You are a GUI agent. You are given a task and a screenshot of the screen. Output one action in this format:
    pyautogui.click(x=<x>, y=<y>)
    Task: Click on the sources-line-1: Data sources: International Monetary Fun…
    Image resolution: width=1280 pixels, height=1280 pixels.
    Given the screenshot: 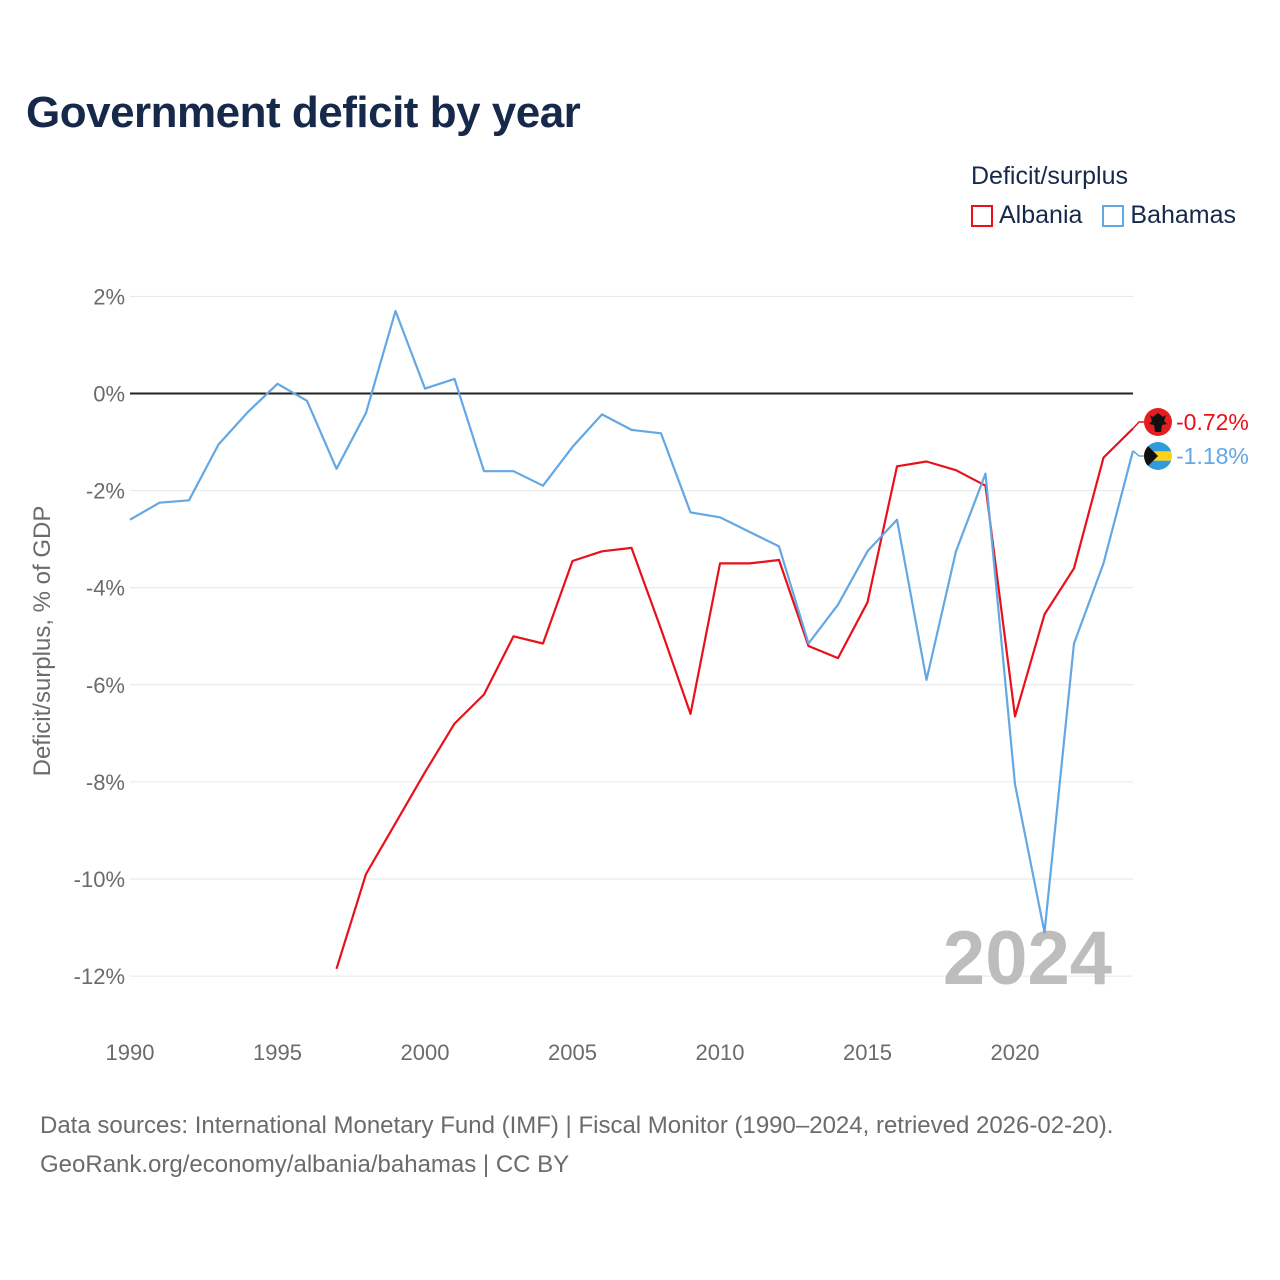 What is the action you would take?
    pyautogui.click(x=577, y=1125)
    